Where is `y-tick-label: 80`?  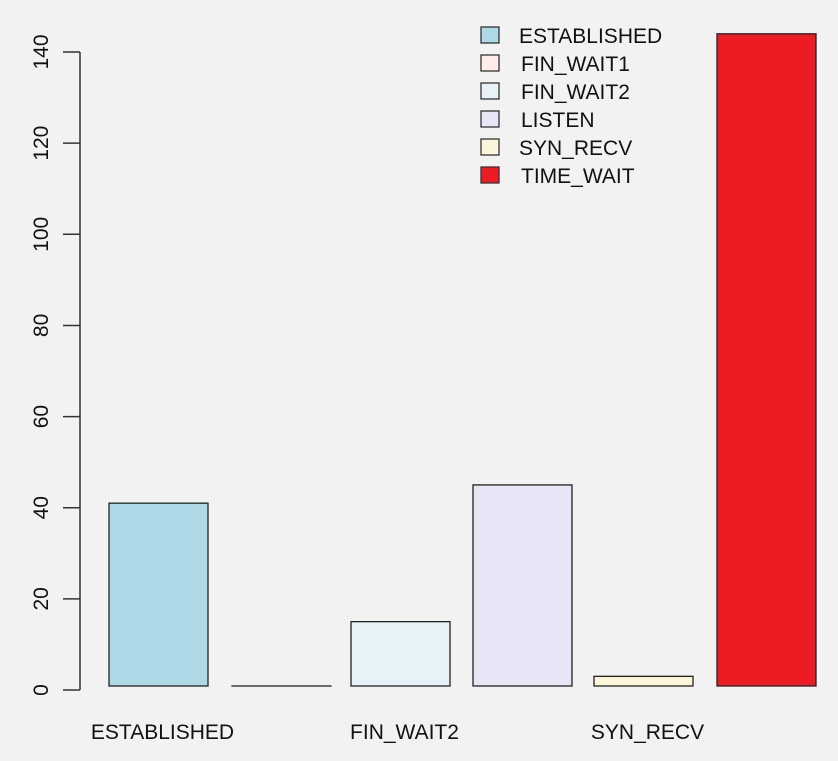
y-tick-label: 80 is located at coordinates (41, 325).